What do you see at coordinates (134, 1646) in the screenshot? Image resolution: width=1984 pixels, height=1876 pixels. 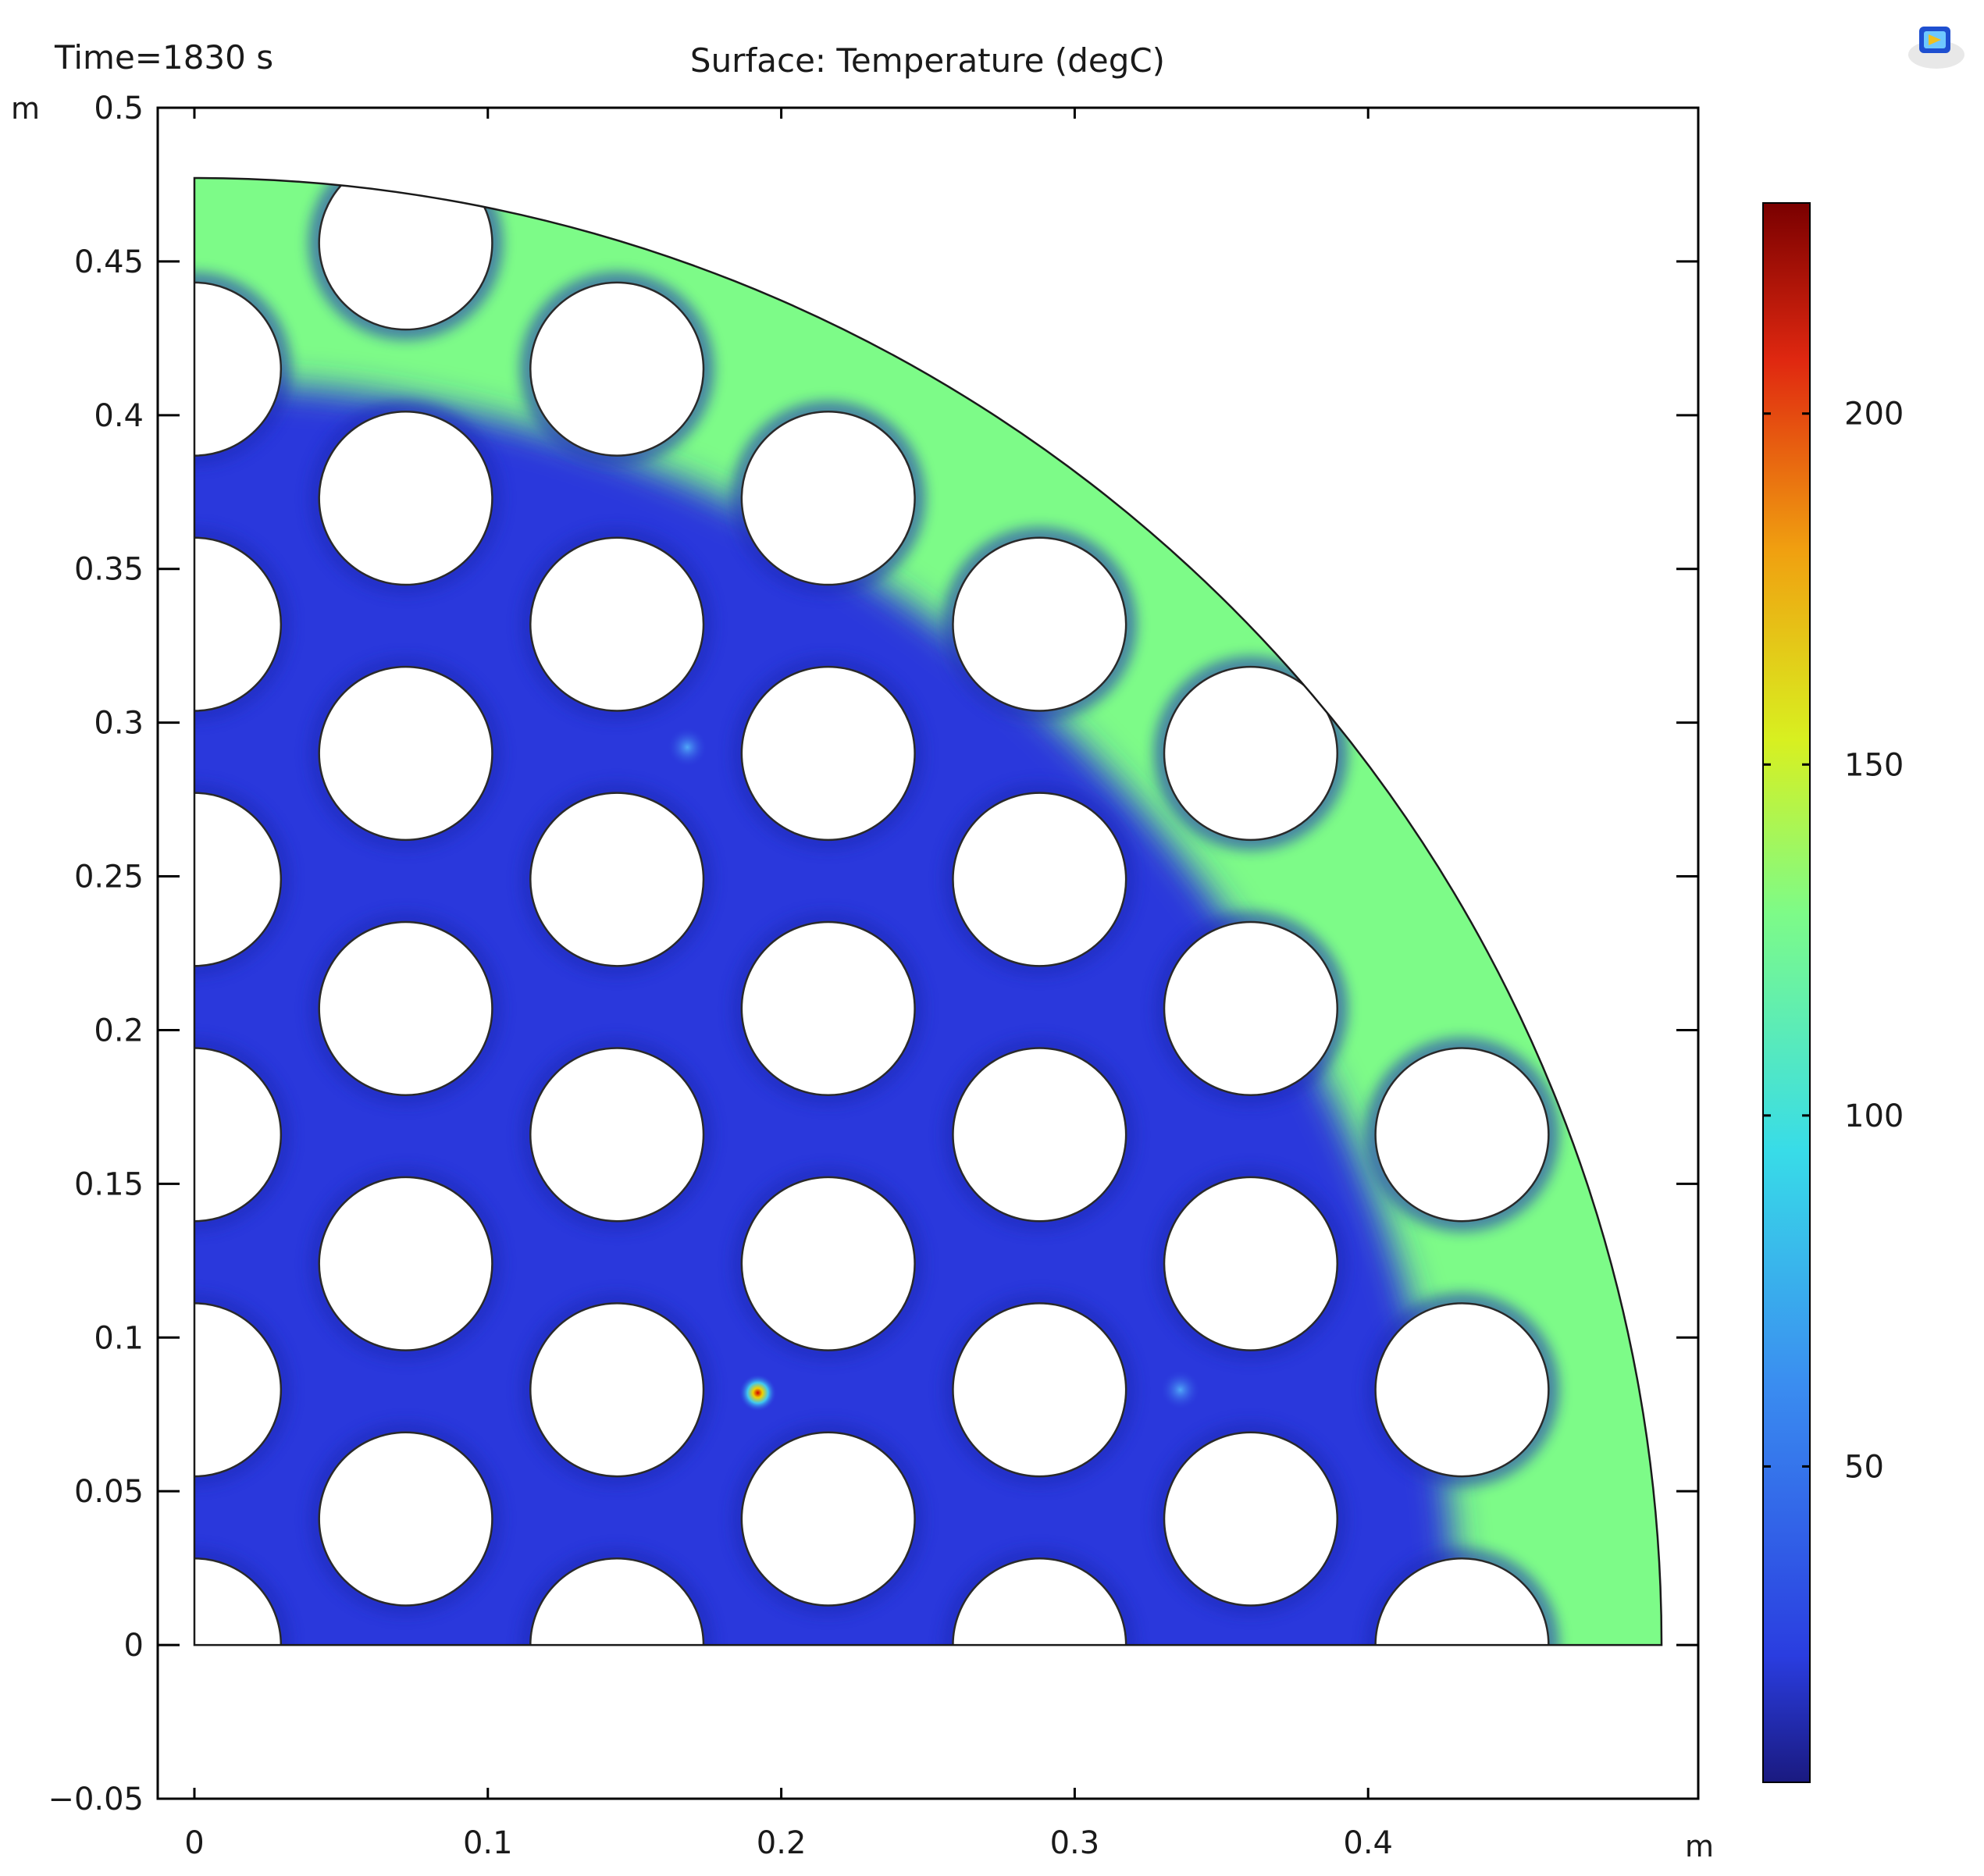 I see `y-tick-label: 0` at bounding box center [134, 1646].